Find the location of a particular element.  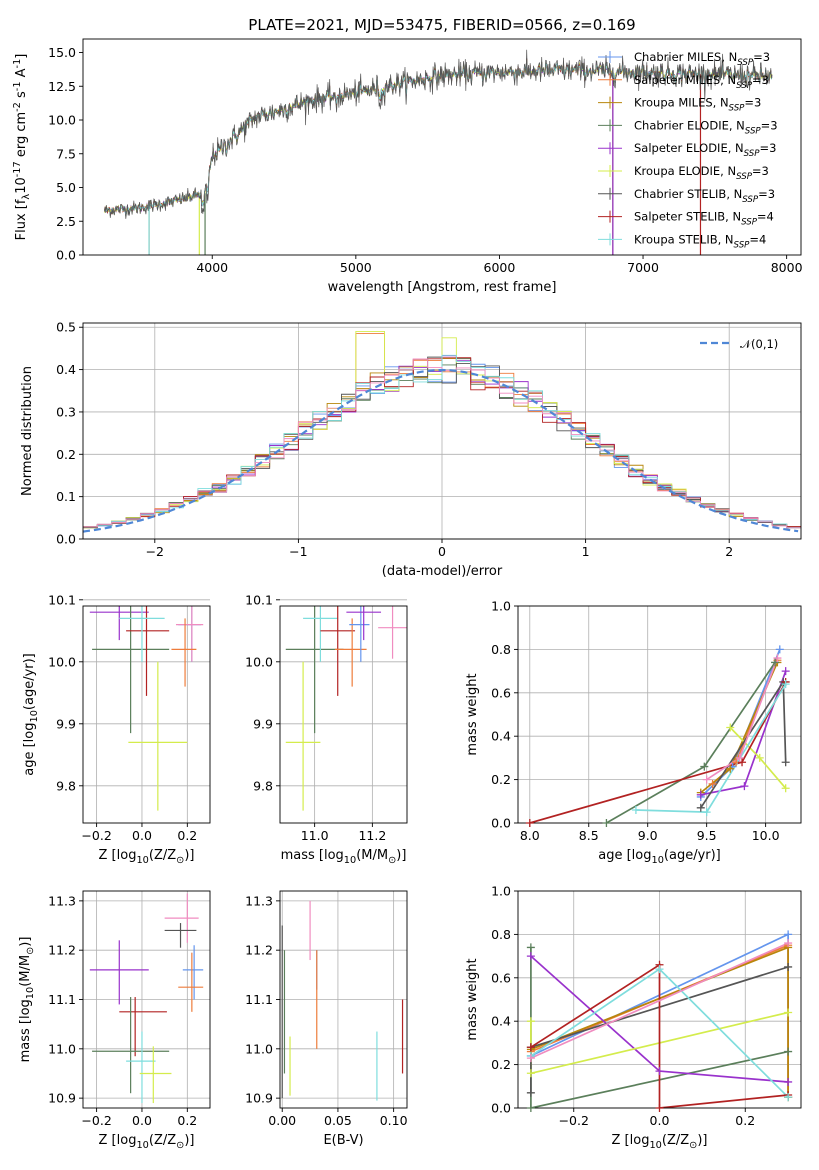

x-axis-label: wavelength [Angstrom, rest frame] is located at coordinates (442, 287).